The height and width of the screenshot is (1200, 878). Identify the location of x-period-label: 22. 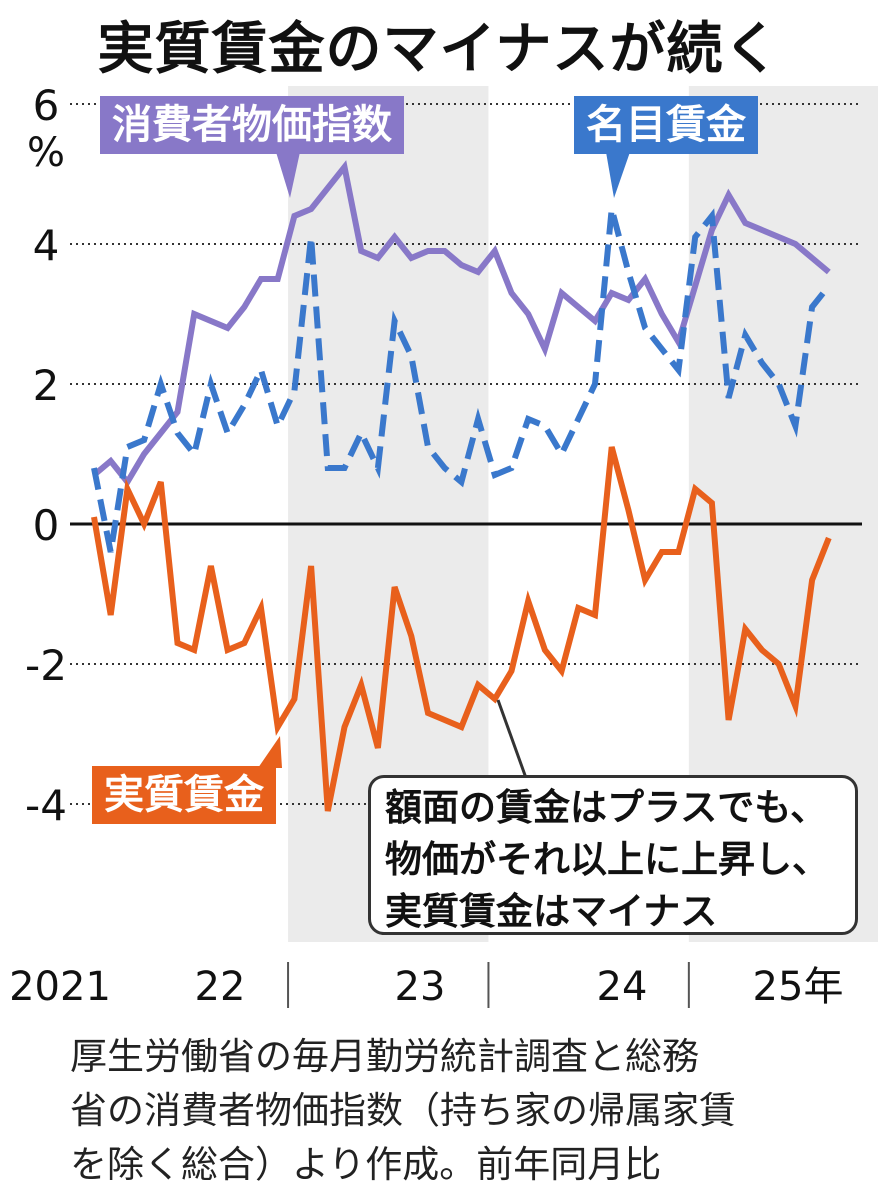
(220, 987).